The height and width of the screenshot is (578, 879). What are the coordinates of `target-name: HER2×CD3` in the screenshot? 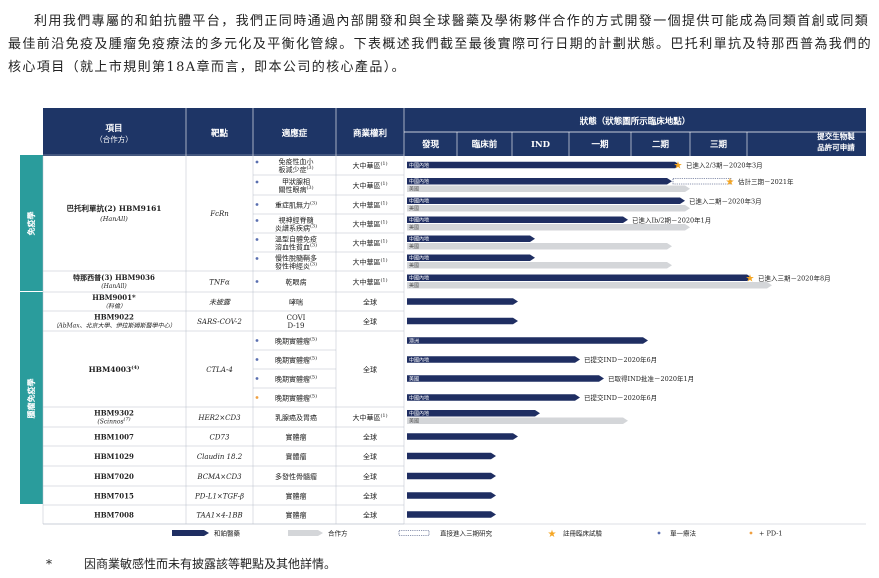 It's located at (219, 418).